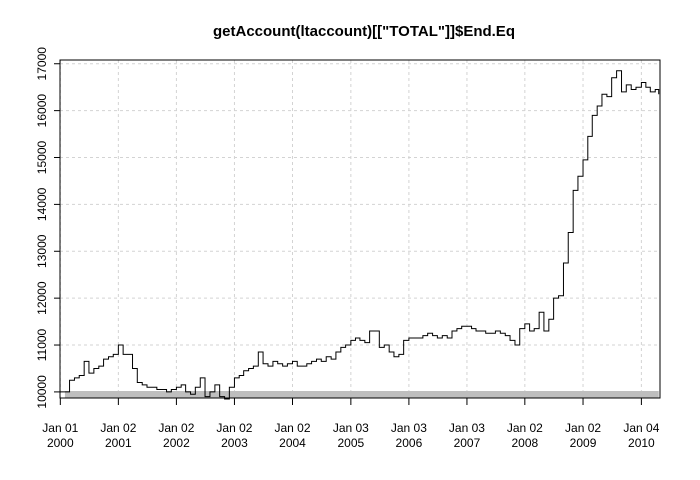  What do you see at coordinates (583, 443) in the screenshot?
I see `x-tick-year-label-9: 2009` at bounding box center [583, 443].